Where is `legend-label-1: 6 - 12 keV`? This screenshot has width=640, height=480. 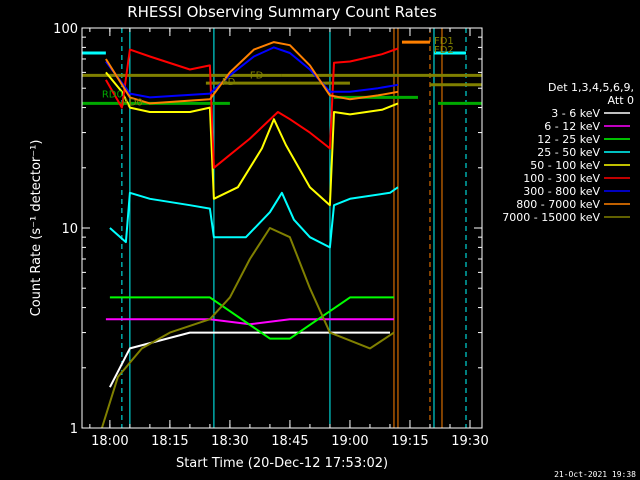 legend-label-1: 6 - 12 keV is located at coordinates (572, 126).